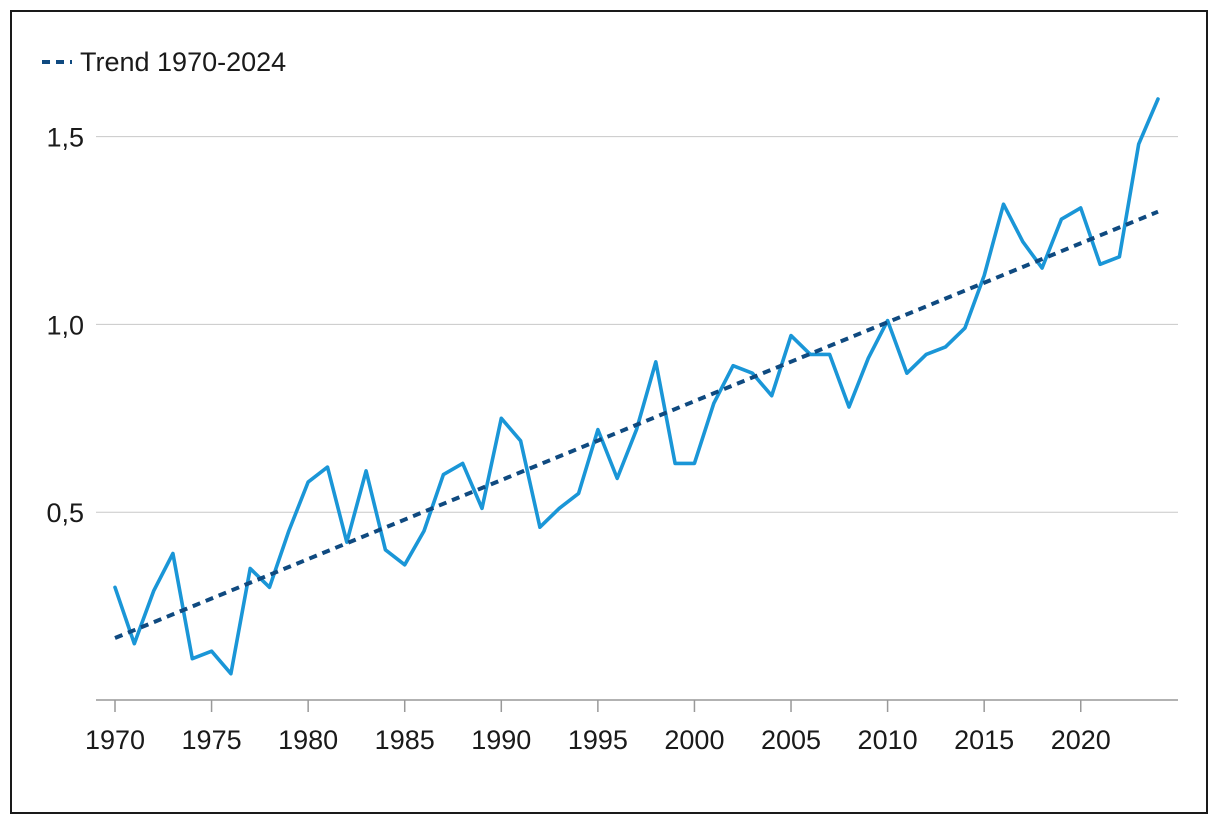 Image resolution: width=1220 pixels, height=828 pixels. Describe the element at coordinates (115, 740) in the screenshot. I see `x-tick-label: 1970` at that location.